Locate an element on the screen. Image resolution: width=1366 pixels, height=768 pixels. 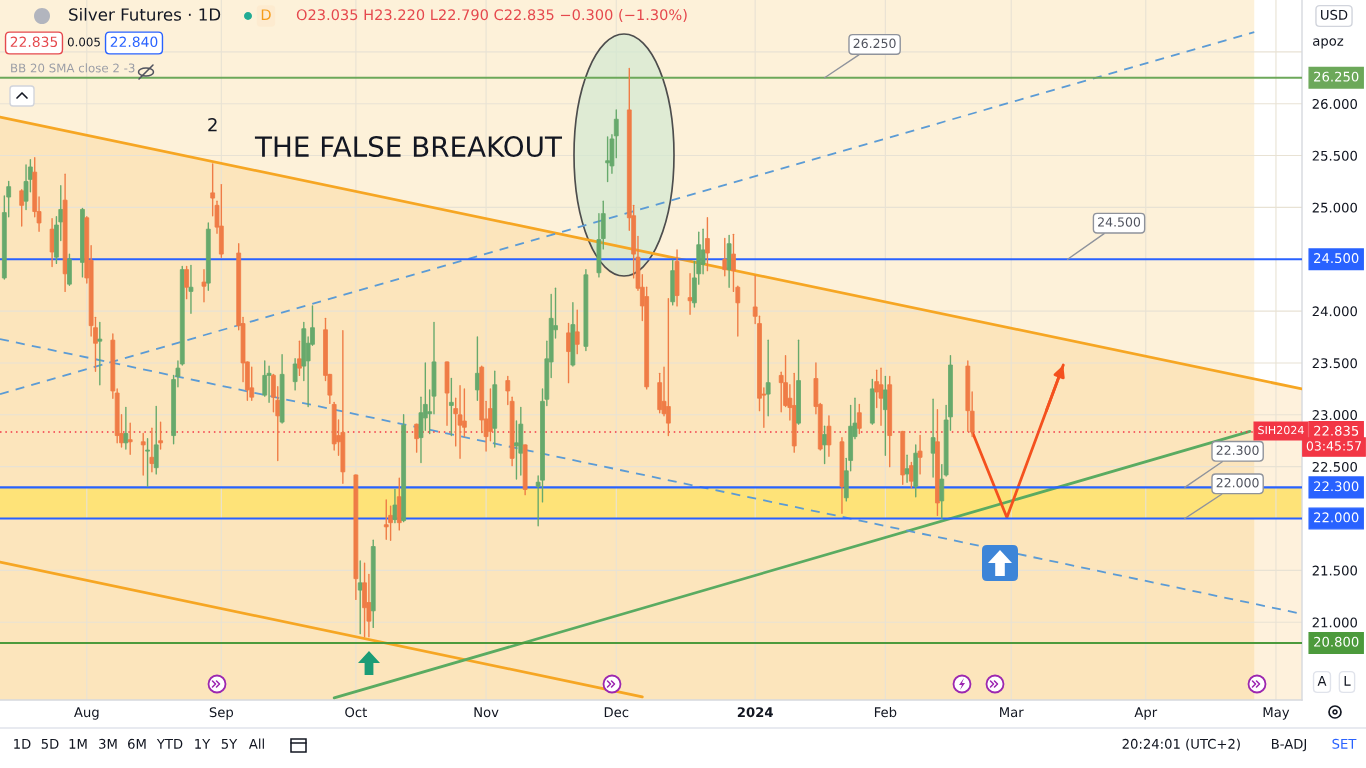
annotation: 22.840 is located at coordinates (134, 42).